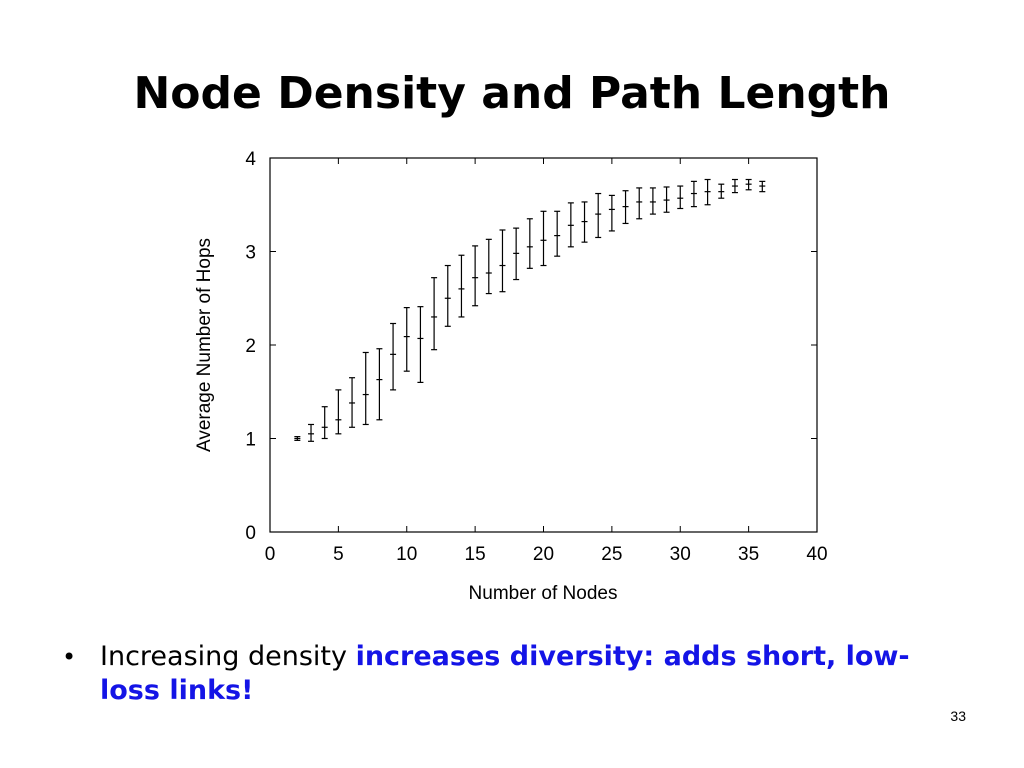  I want to click on y-tick-label: 4, so click(250, 159).